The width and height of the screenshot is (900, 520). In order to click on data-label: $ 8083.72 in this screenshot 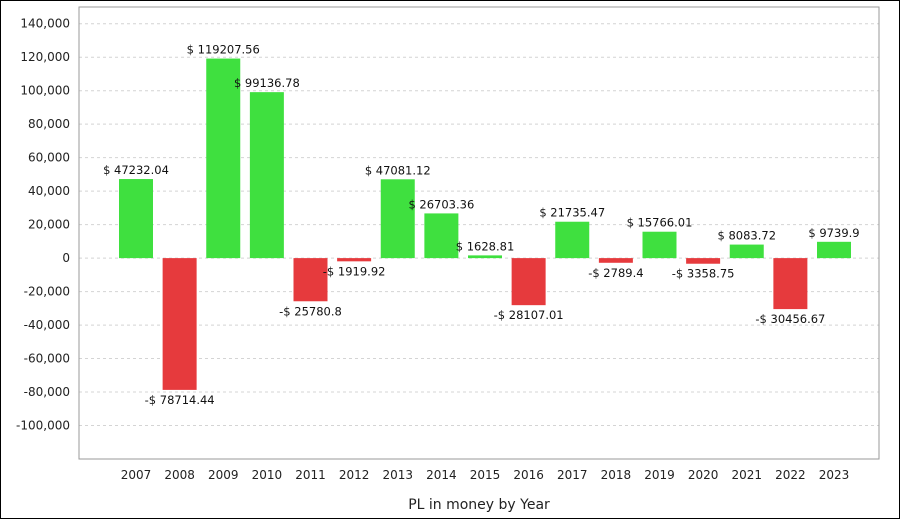, I will do `click(746, 236)`.